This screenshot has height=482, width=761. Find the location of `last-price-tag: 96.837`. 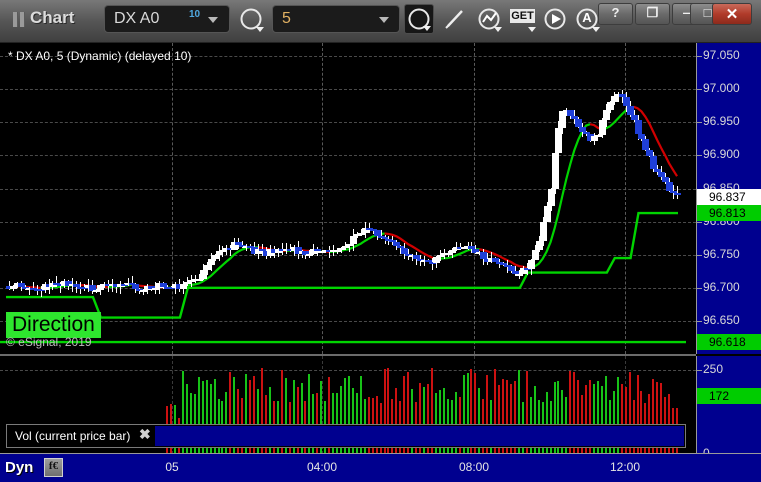

last-price-tag: 96.837 is located at coordinates (729, 197).